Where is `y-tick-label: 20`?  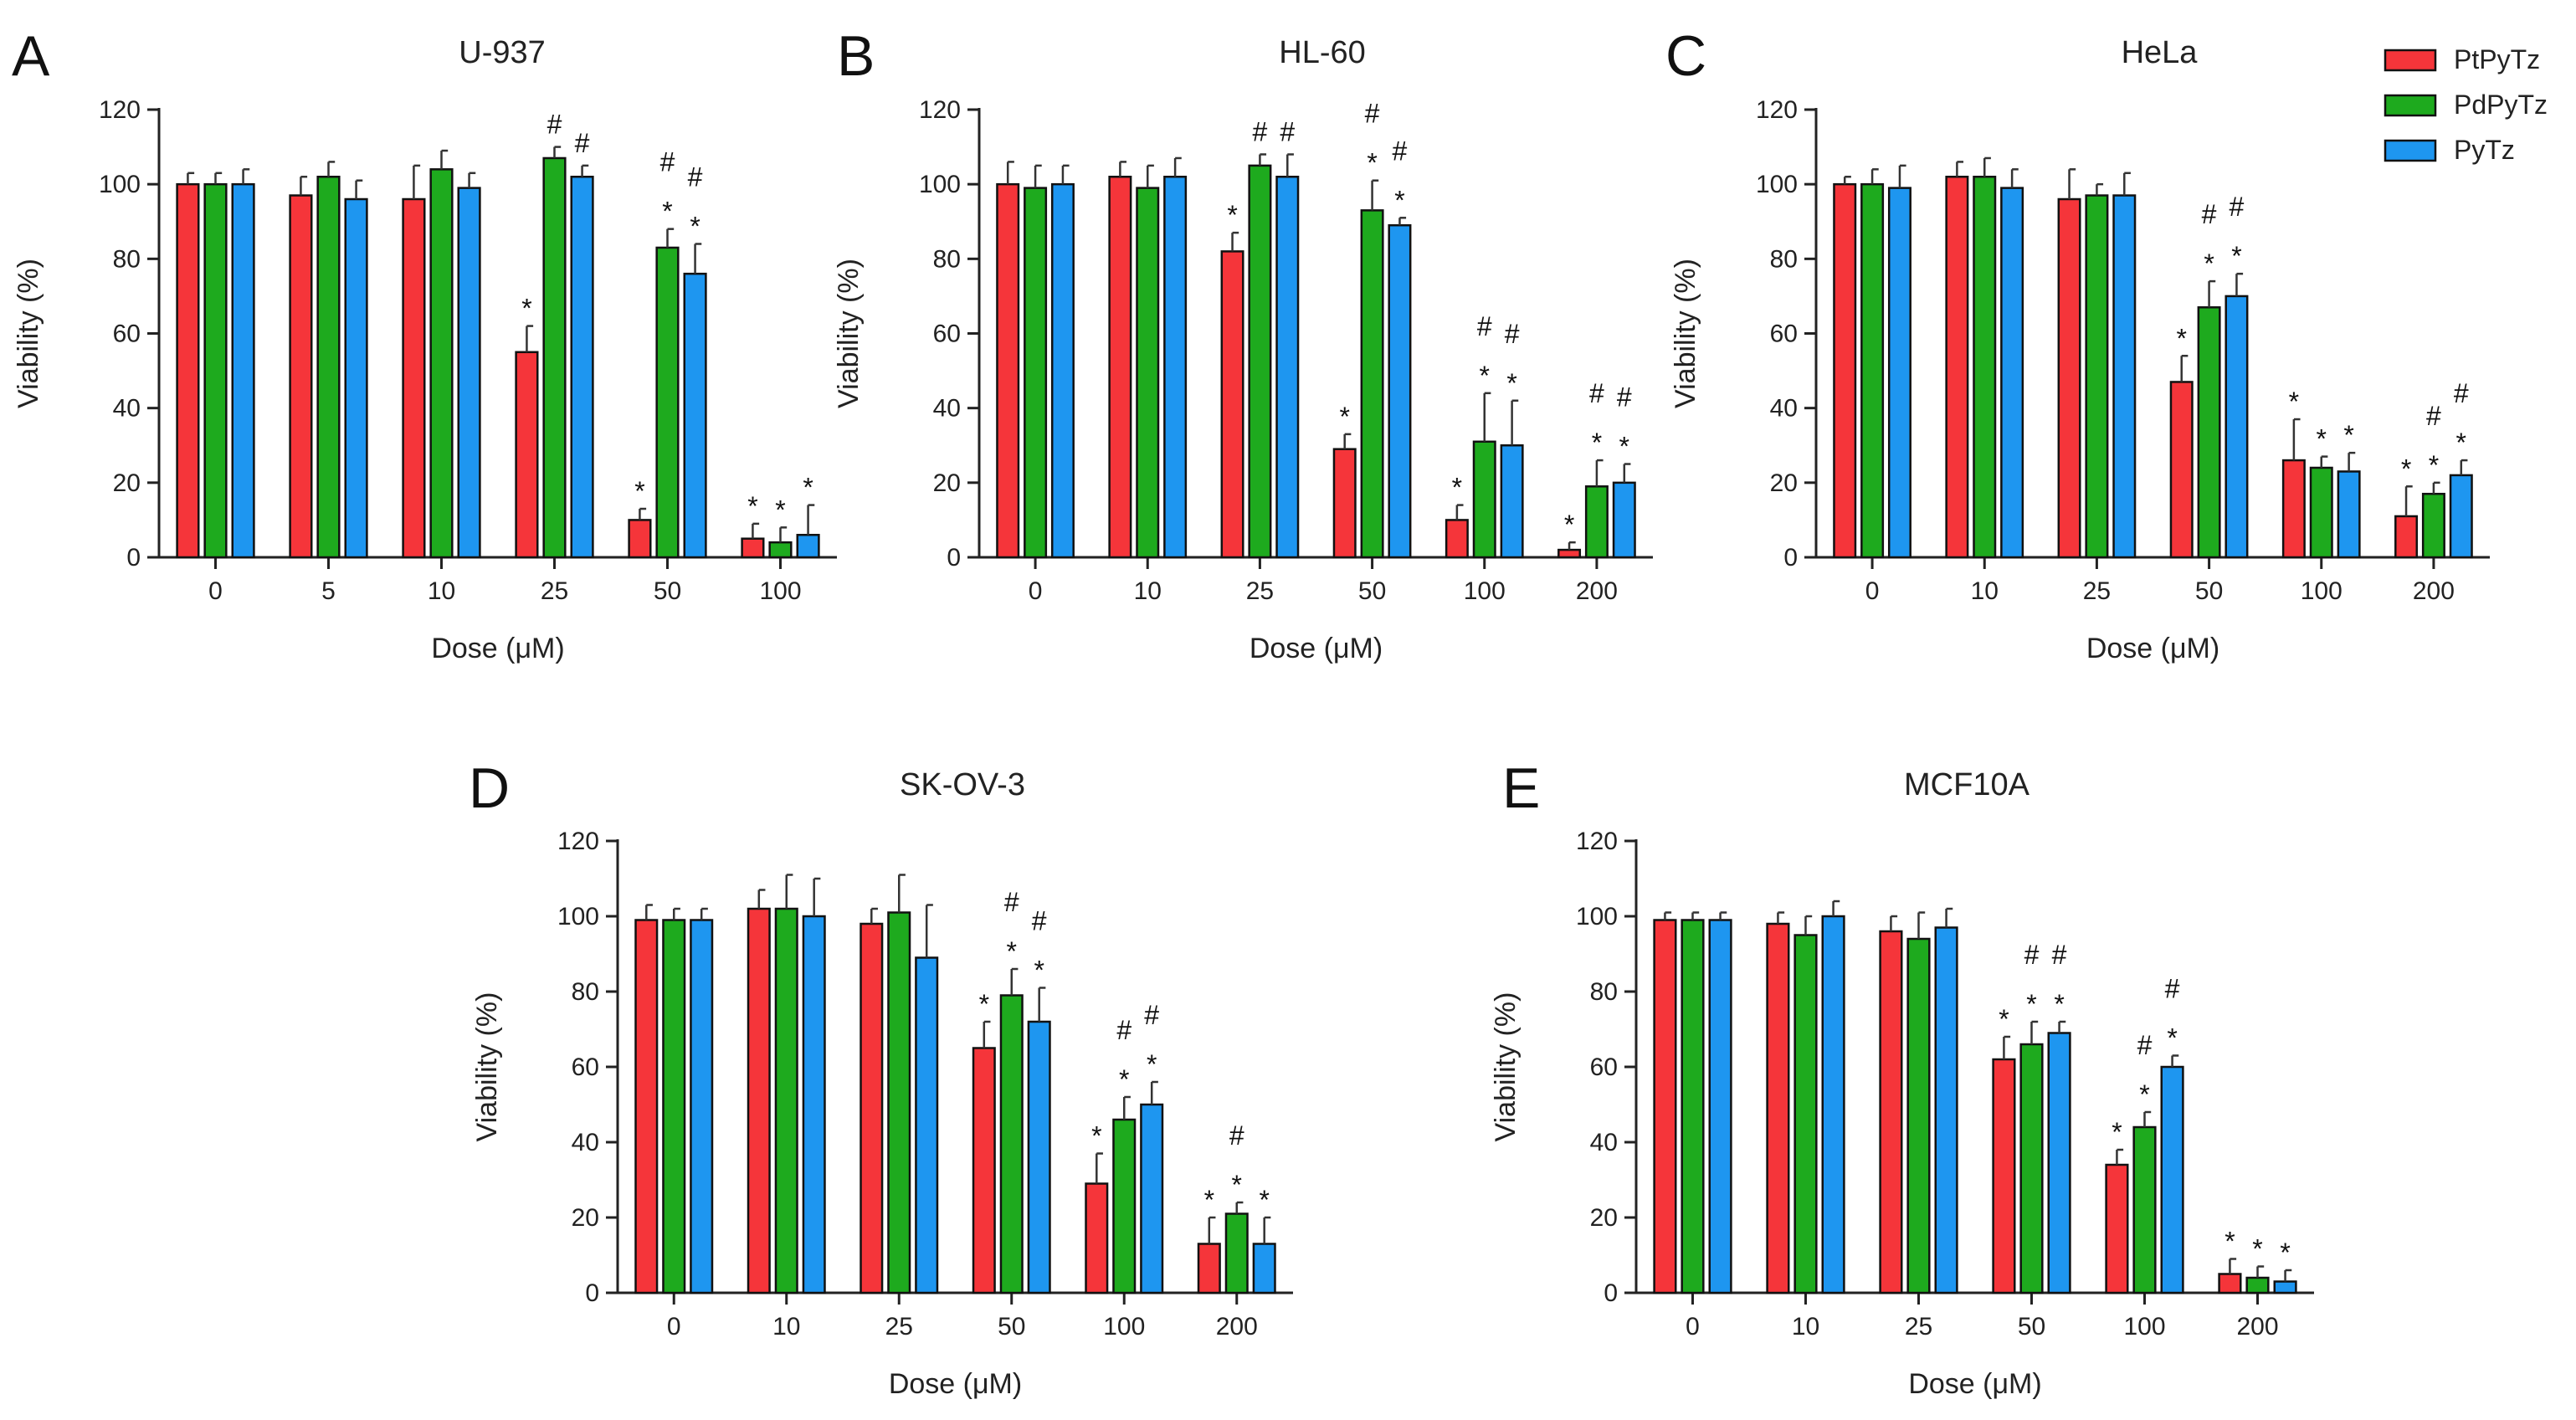 y-tick-label: 20 is located at coordinates (947, 483).